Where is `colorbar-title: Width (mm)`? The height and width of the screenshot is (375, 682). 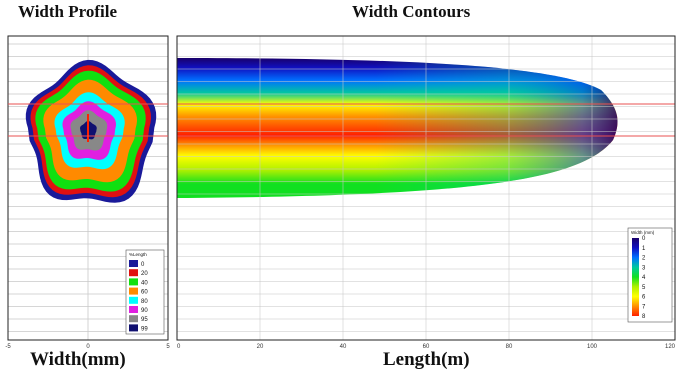
colorbar-title: Width (mm) is located at coordinates (643, 232).